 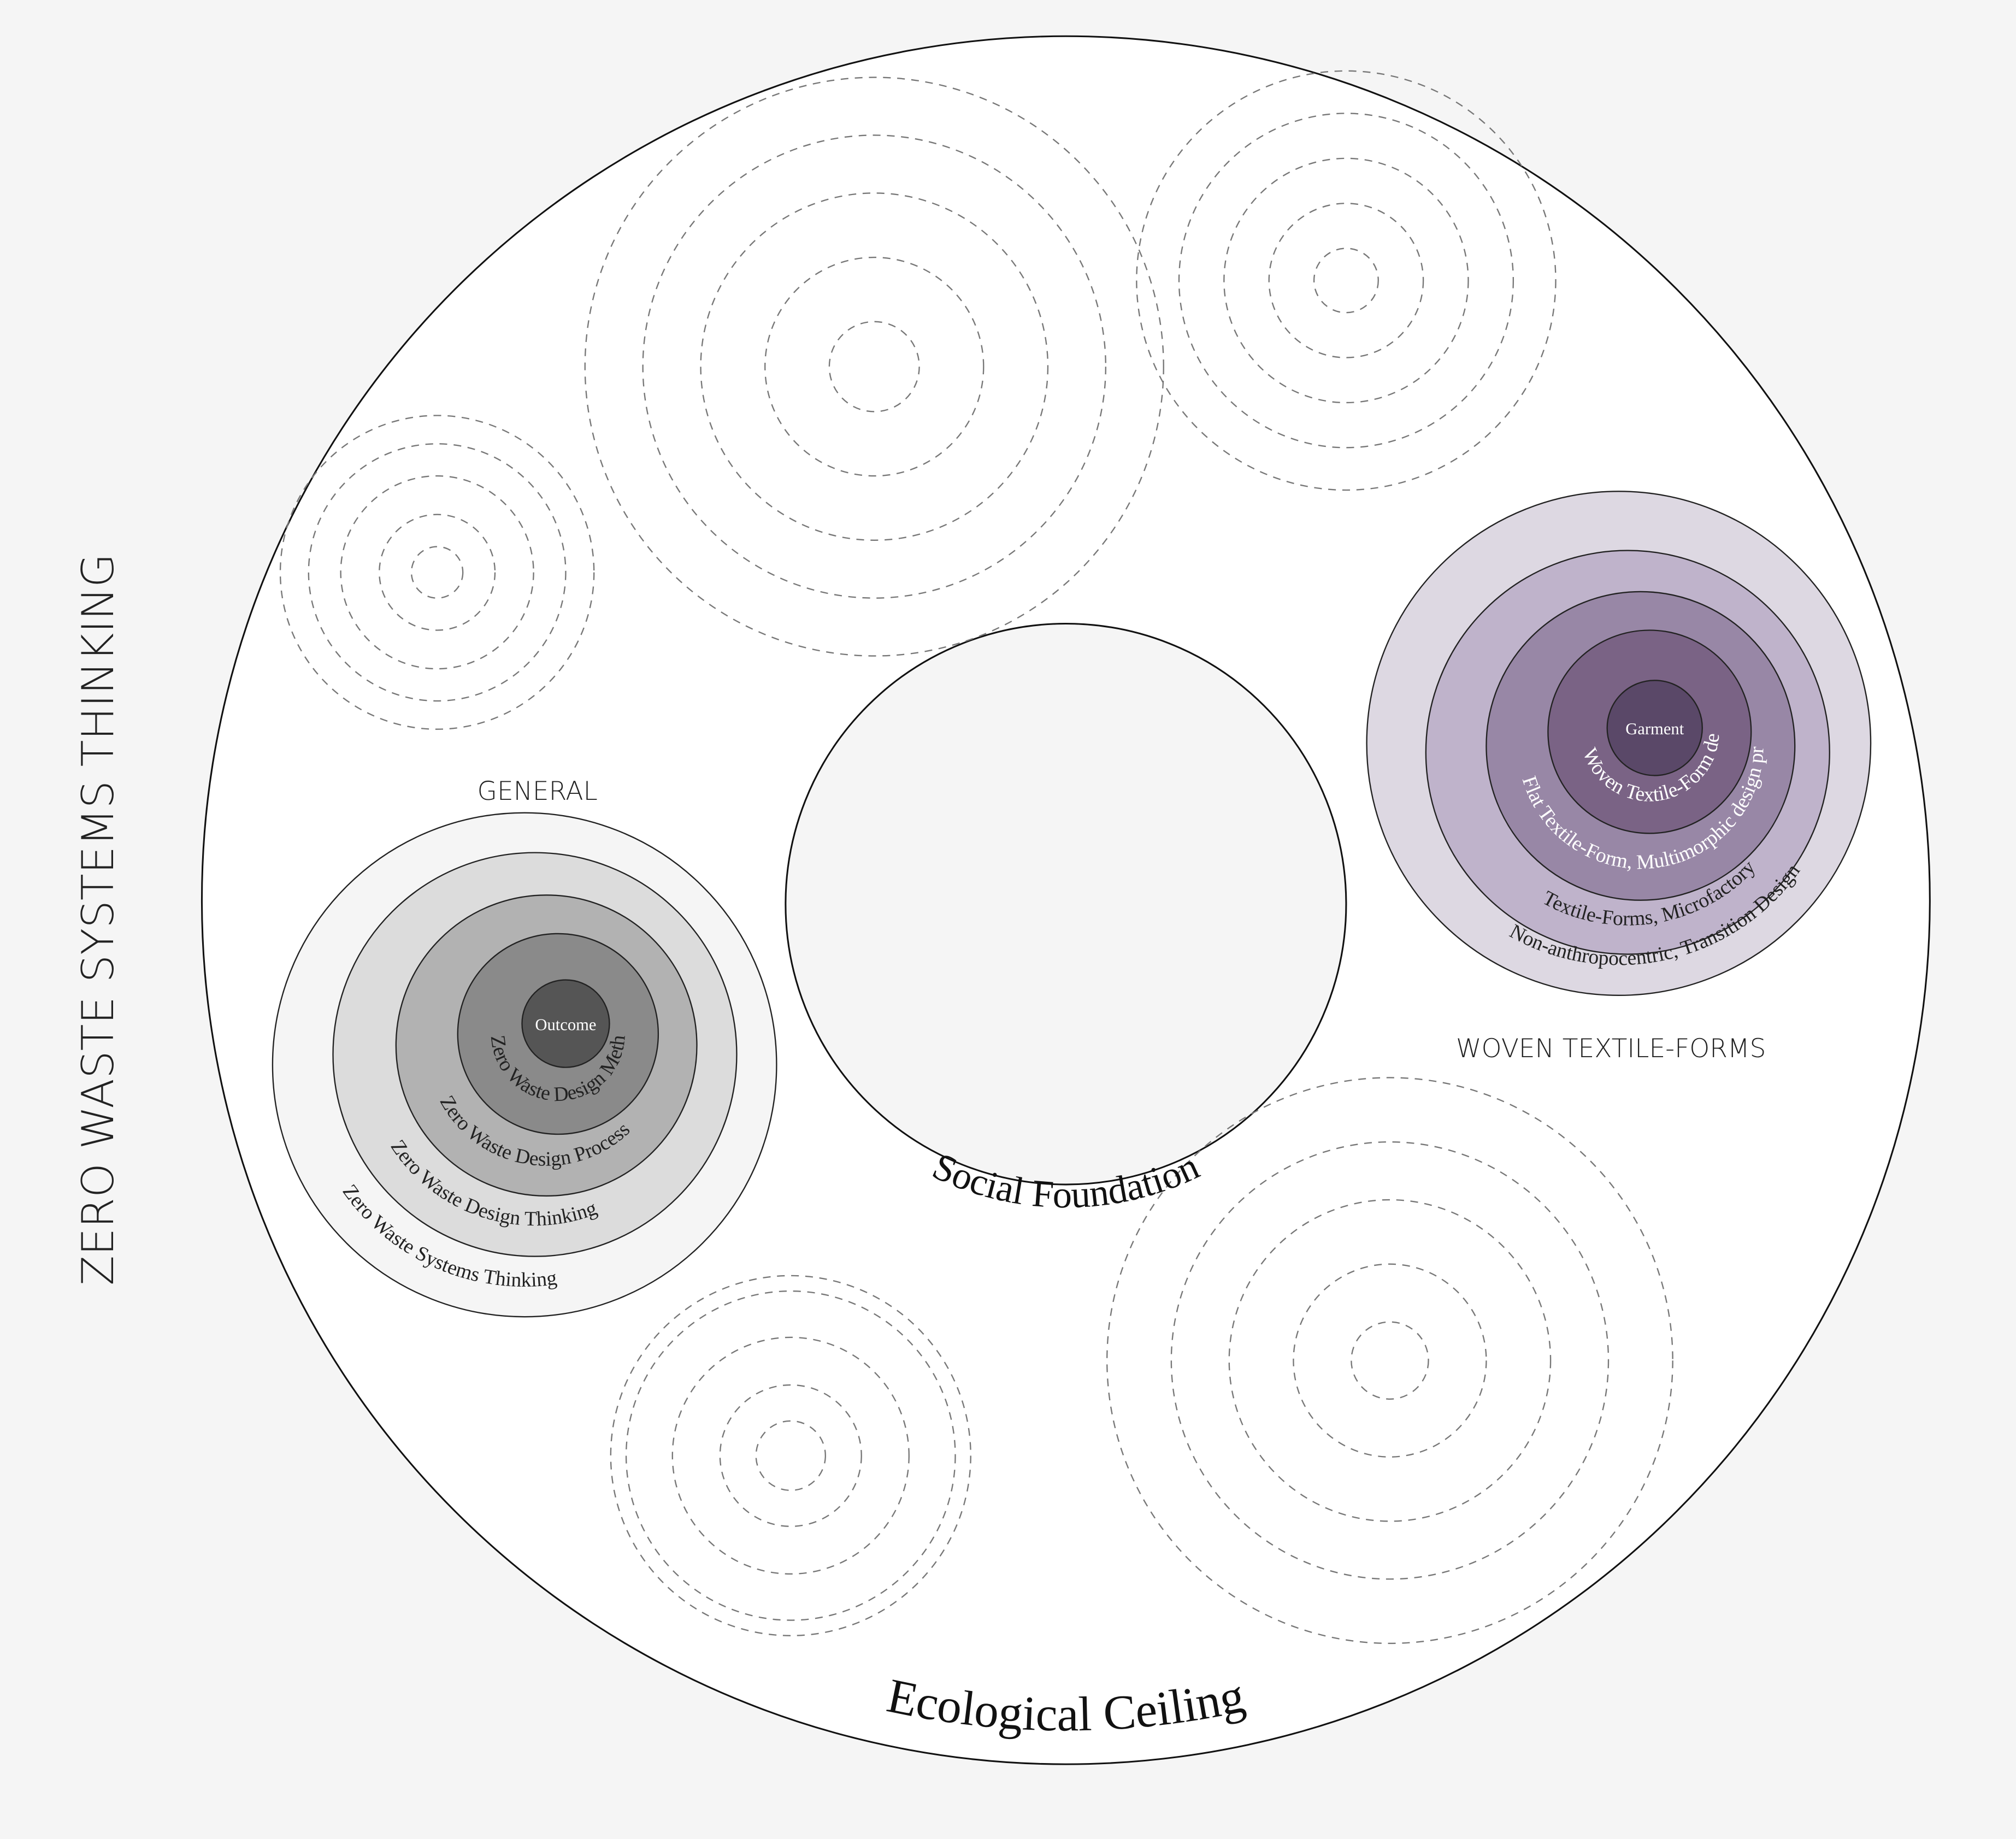 I want to click on side-title: ZERO WASTE SYSTEMS THINKING, so click(x=98, y=920).